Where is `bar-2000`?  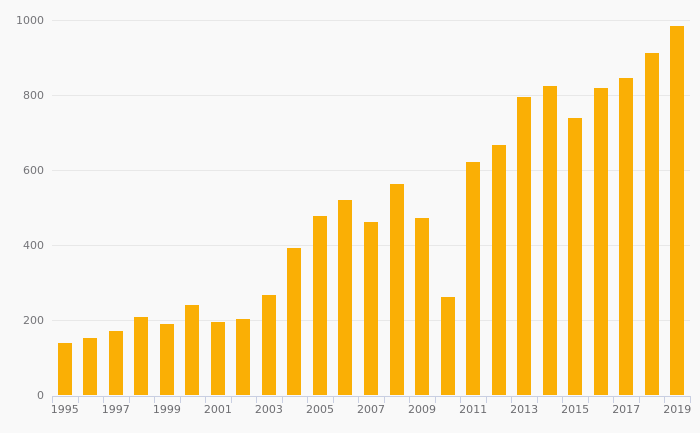
bar-2000 is located at coordinates (192, 350).